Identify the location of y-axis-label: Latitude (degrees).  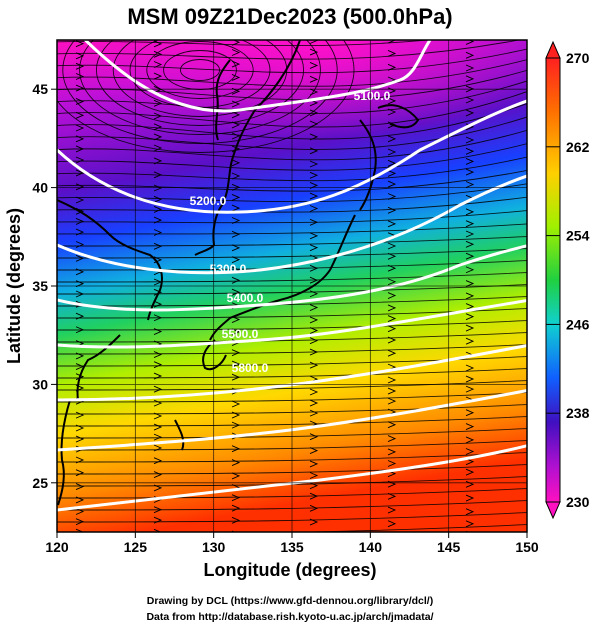
(14, 286).